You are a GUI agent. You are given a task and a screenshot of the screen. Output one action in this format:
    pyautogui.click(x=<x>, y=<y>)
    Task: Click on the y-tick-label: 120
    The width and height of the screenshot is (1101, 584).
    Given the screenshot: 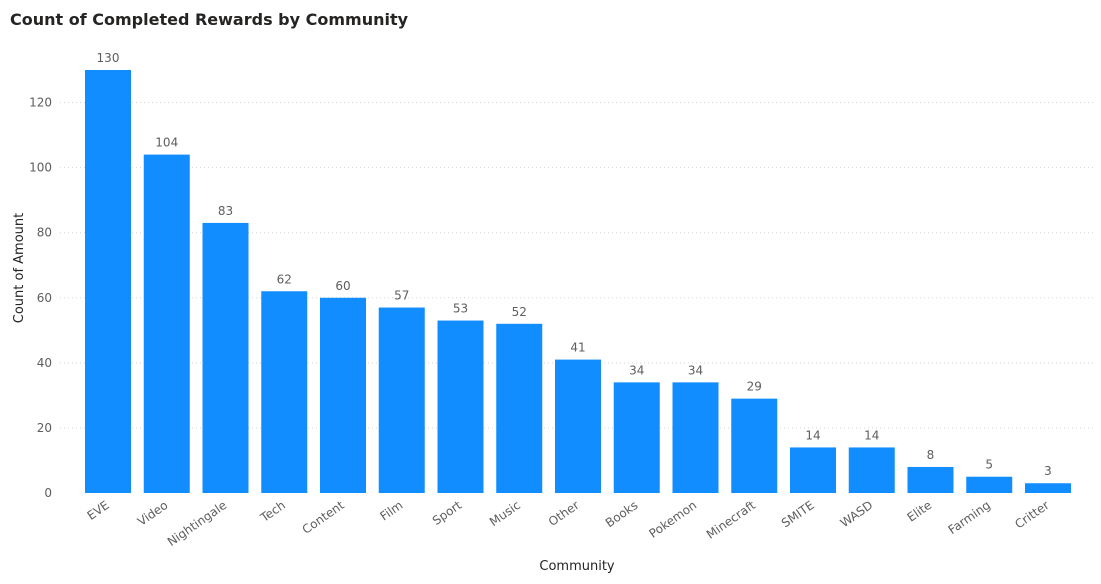 What is the action you would take?
    pyautogui.click(x=40, y=103)
    